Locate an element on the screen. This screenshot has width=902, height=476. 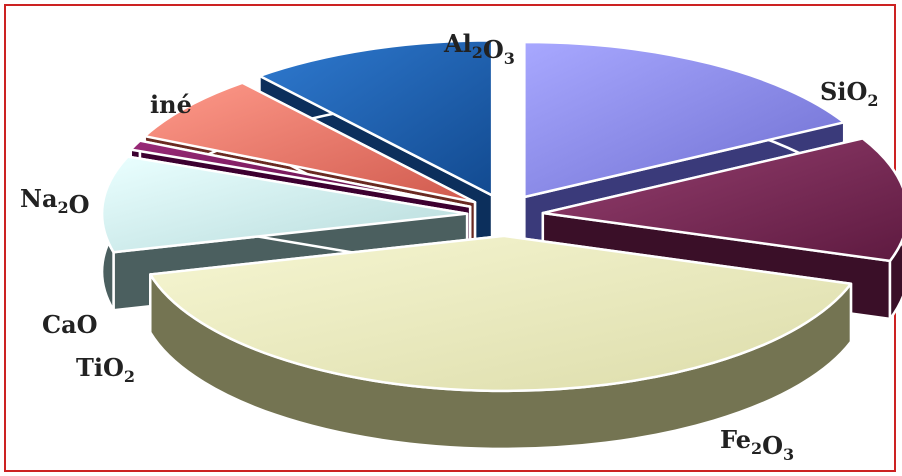
slice-label-sio2: SiO2 is located at coordinates (849, 93).